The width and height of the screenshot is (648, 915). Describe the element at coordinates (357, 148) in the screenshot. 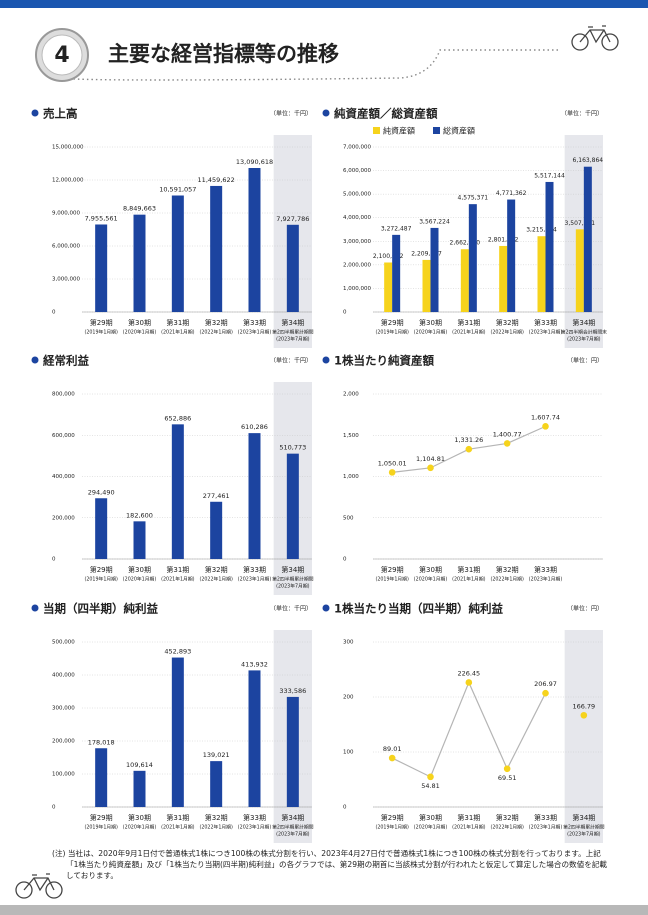

I see `y-tick-label: 7,000,000` at that location.